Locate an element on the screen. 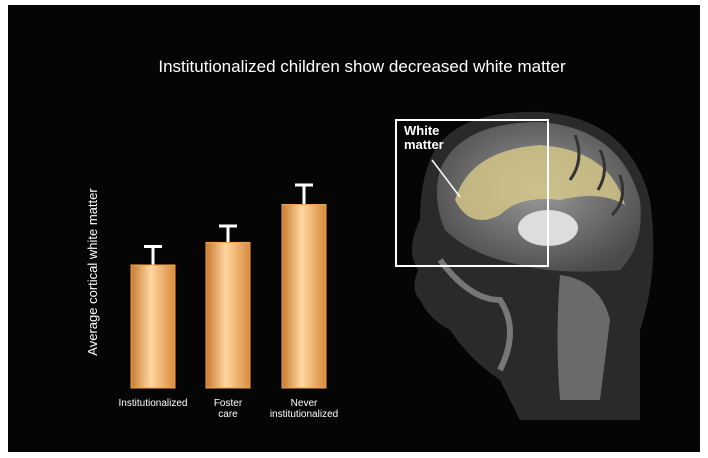 Image resolution: width=708 pixels, height=458 pixels. x-tick-label: Foster care is located at coordinates (228, 409).